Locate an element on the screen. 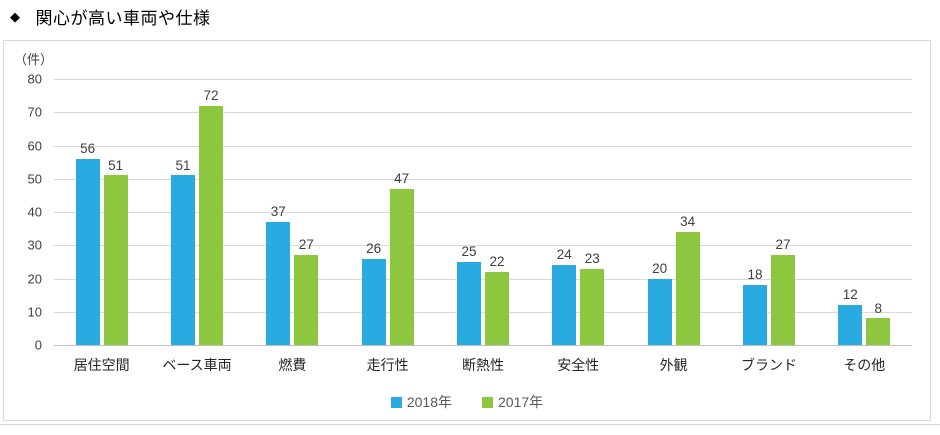  bar-value-label: 20 is located at coordinates (660, 268).